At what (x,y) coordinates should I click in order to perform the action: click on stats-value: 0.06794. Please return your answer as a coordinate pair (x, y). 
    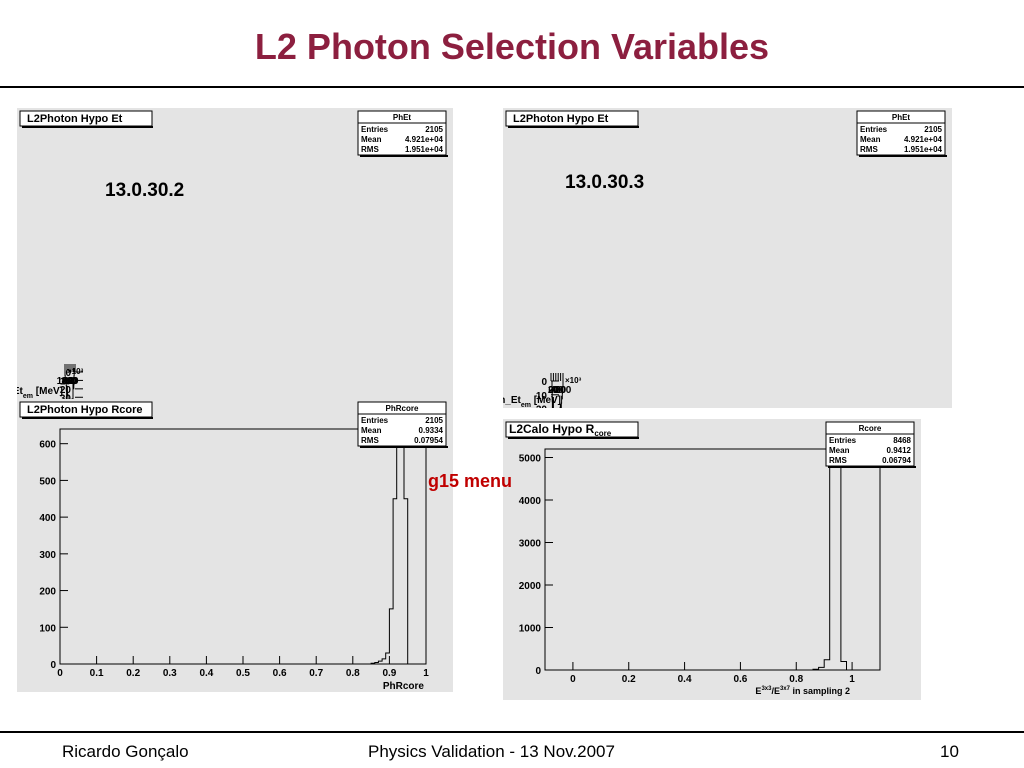
    Looking at the image, I should click on (896, 460).